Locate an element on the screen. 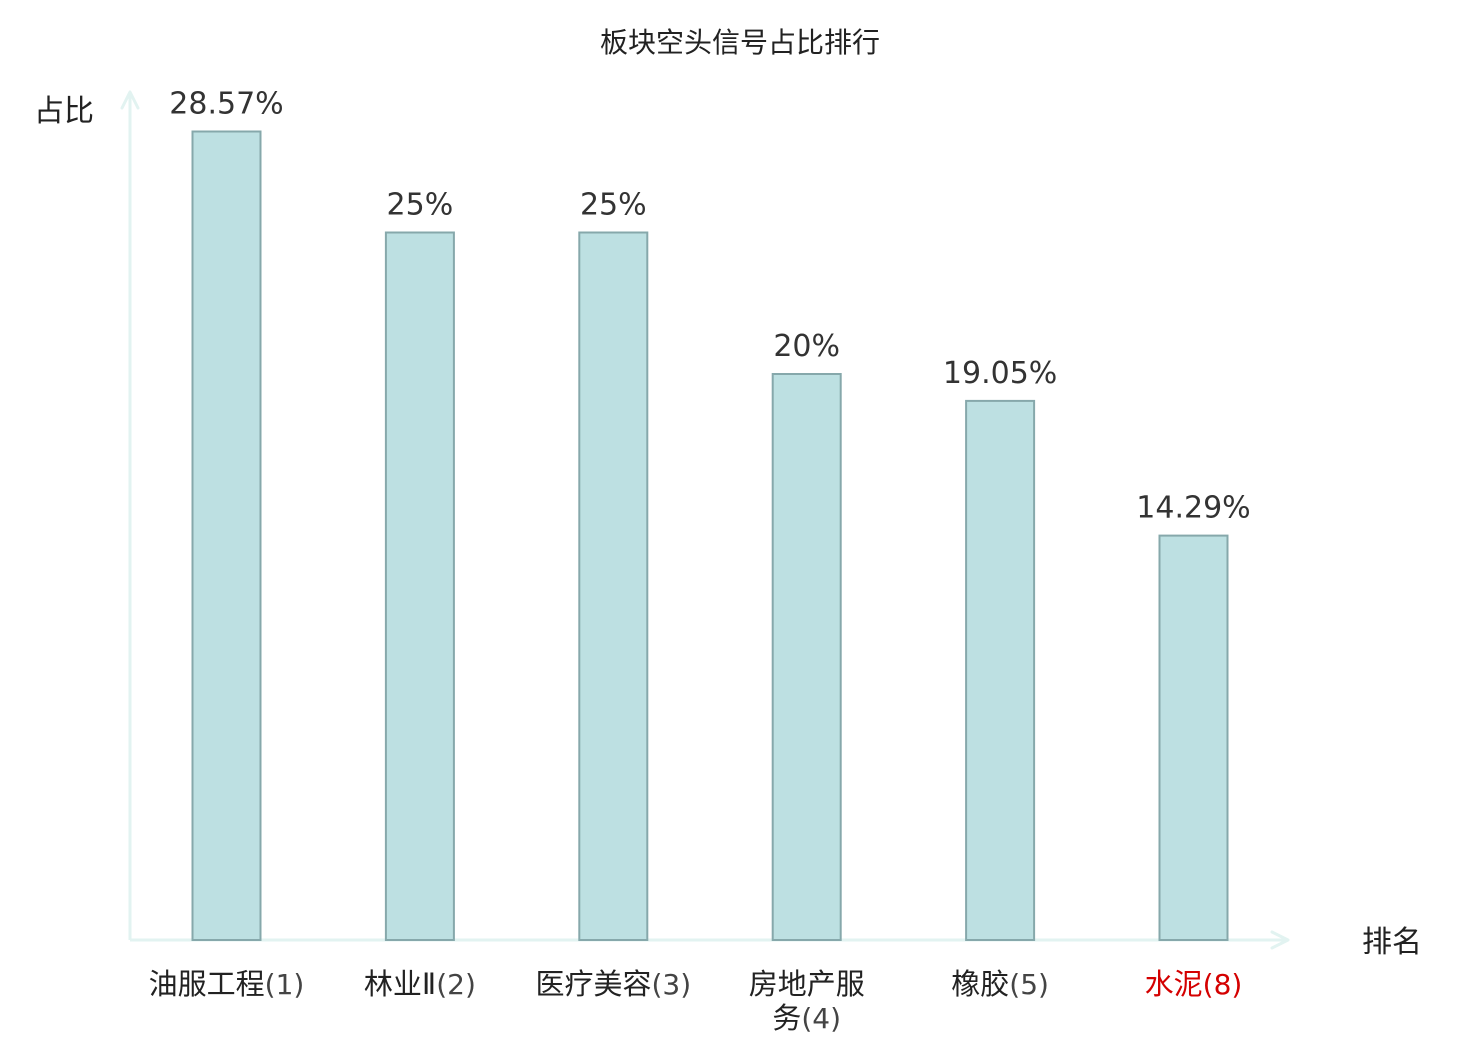 Image resolution: width=1480 pixels, height=1040 pixels. category-label-5: 橡胶(5) is located at coordinates (1000, 984).